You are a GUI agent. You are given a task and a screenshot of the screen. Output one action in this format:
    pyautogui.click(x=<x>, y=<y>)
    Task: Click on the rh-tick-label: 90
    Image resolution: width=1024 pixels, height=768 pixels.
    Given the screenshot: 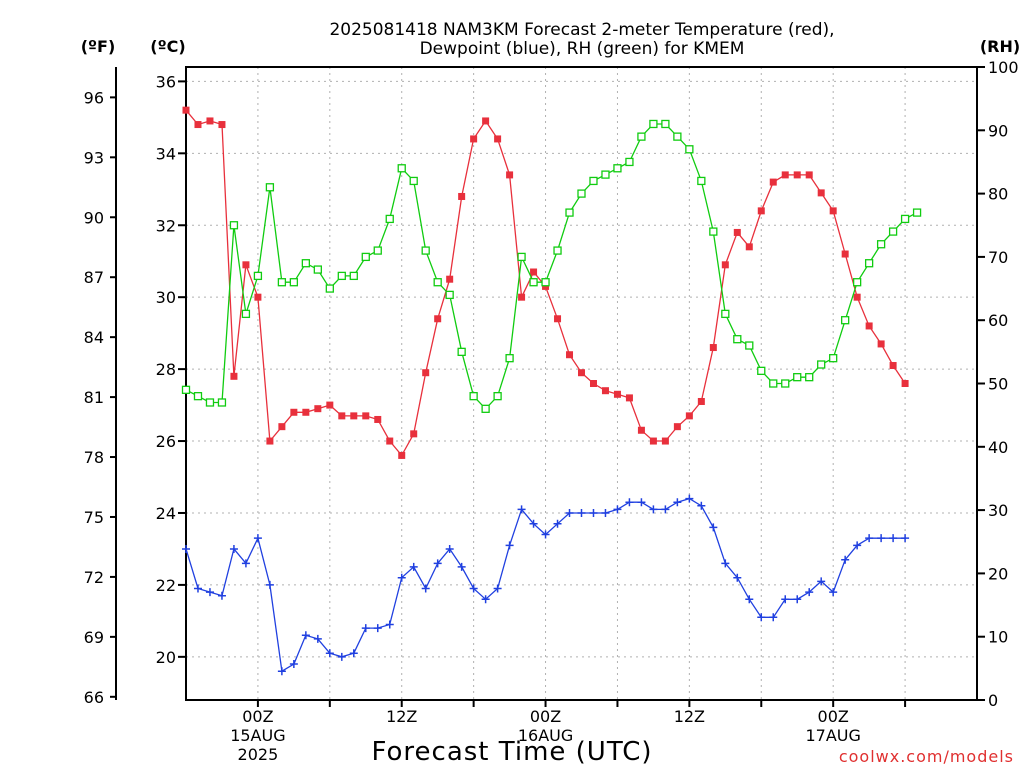 What is the action you would take?
    pyautogui.click(x=998, y=130)
    